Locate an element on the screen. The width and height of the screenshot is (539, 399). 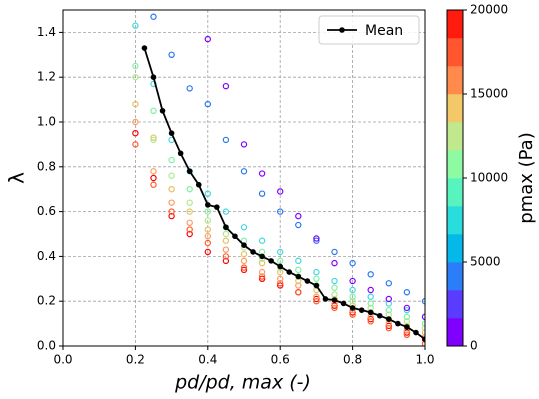
x-tick-label: 0.0 is located at coordinates (62, 360).